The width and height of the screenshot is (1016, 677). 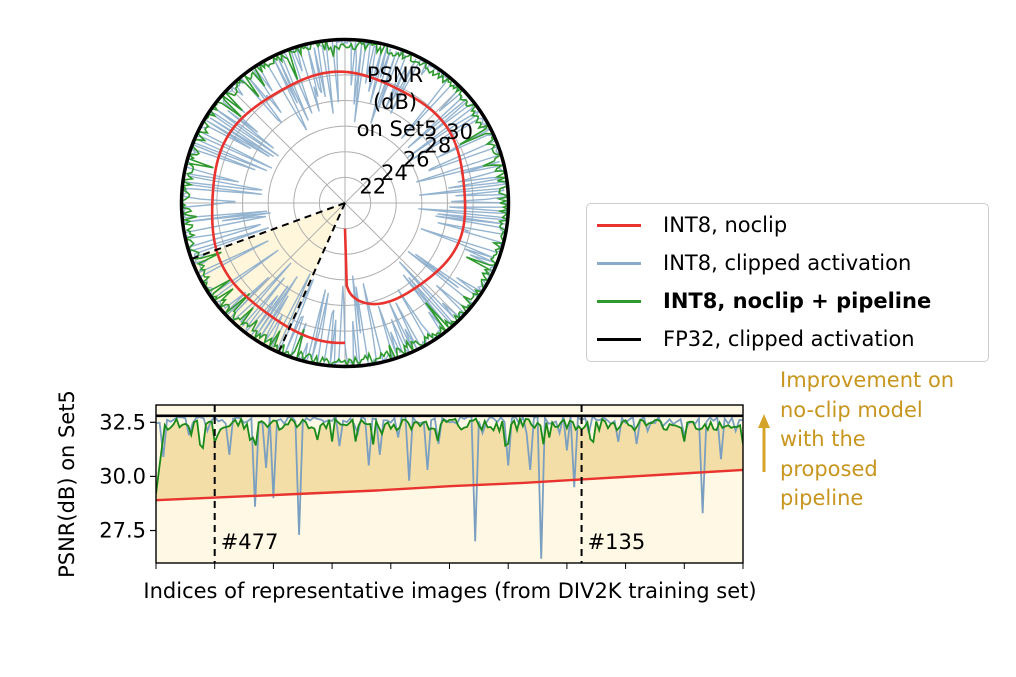 I want to click on vertical-marker-label: #135, so click(x=617, y=542).